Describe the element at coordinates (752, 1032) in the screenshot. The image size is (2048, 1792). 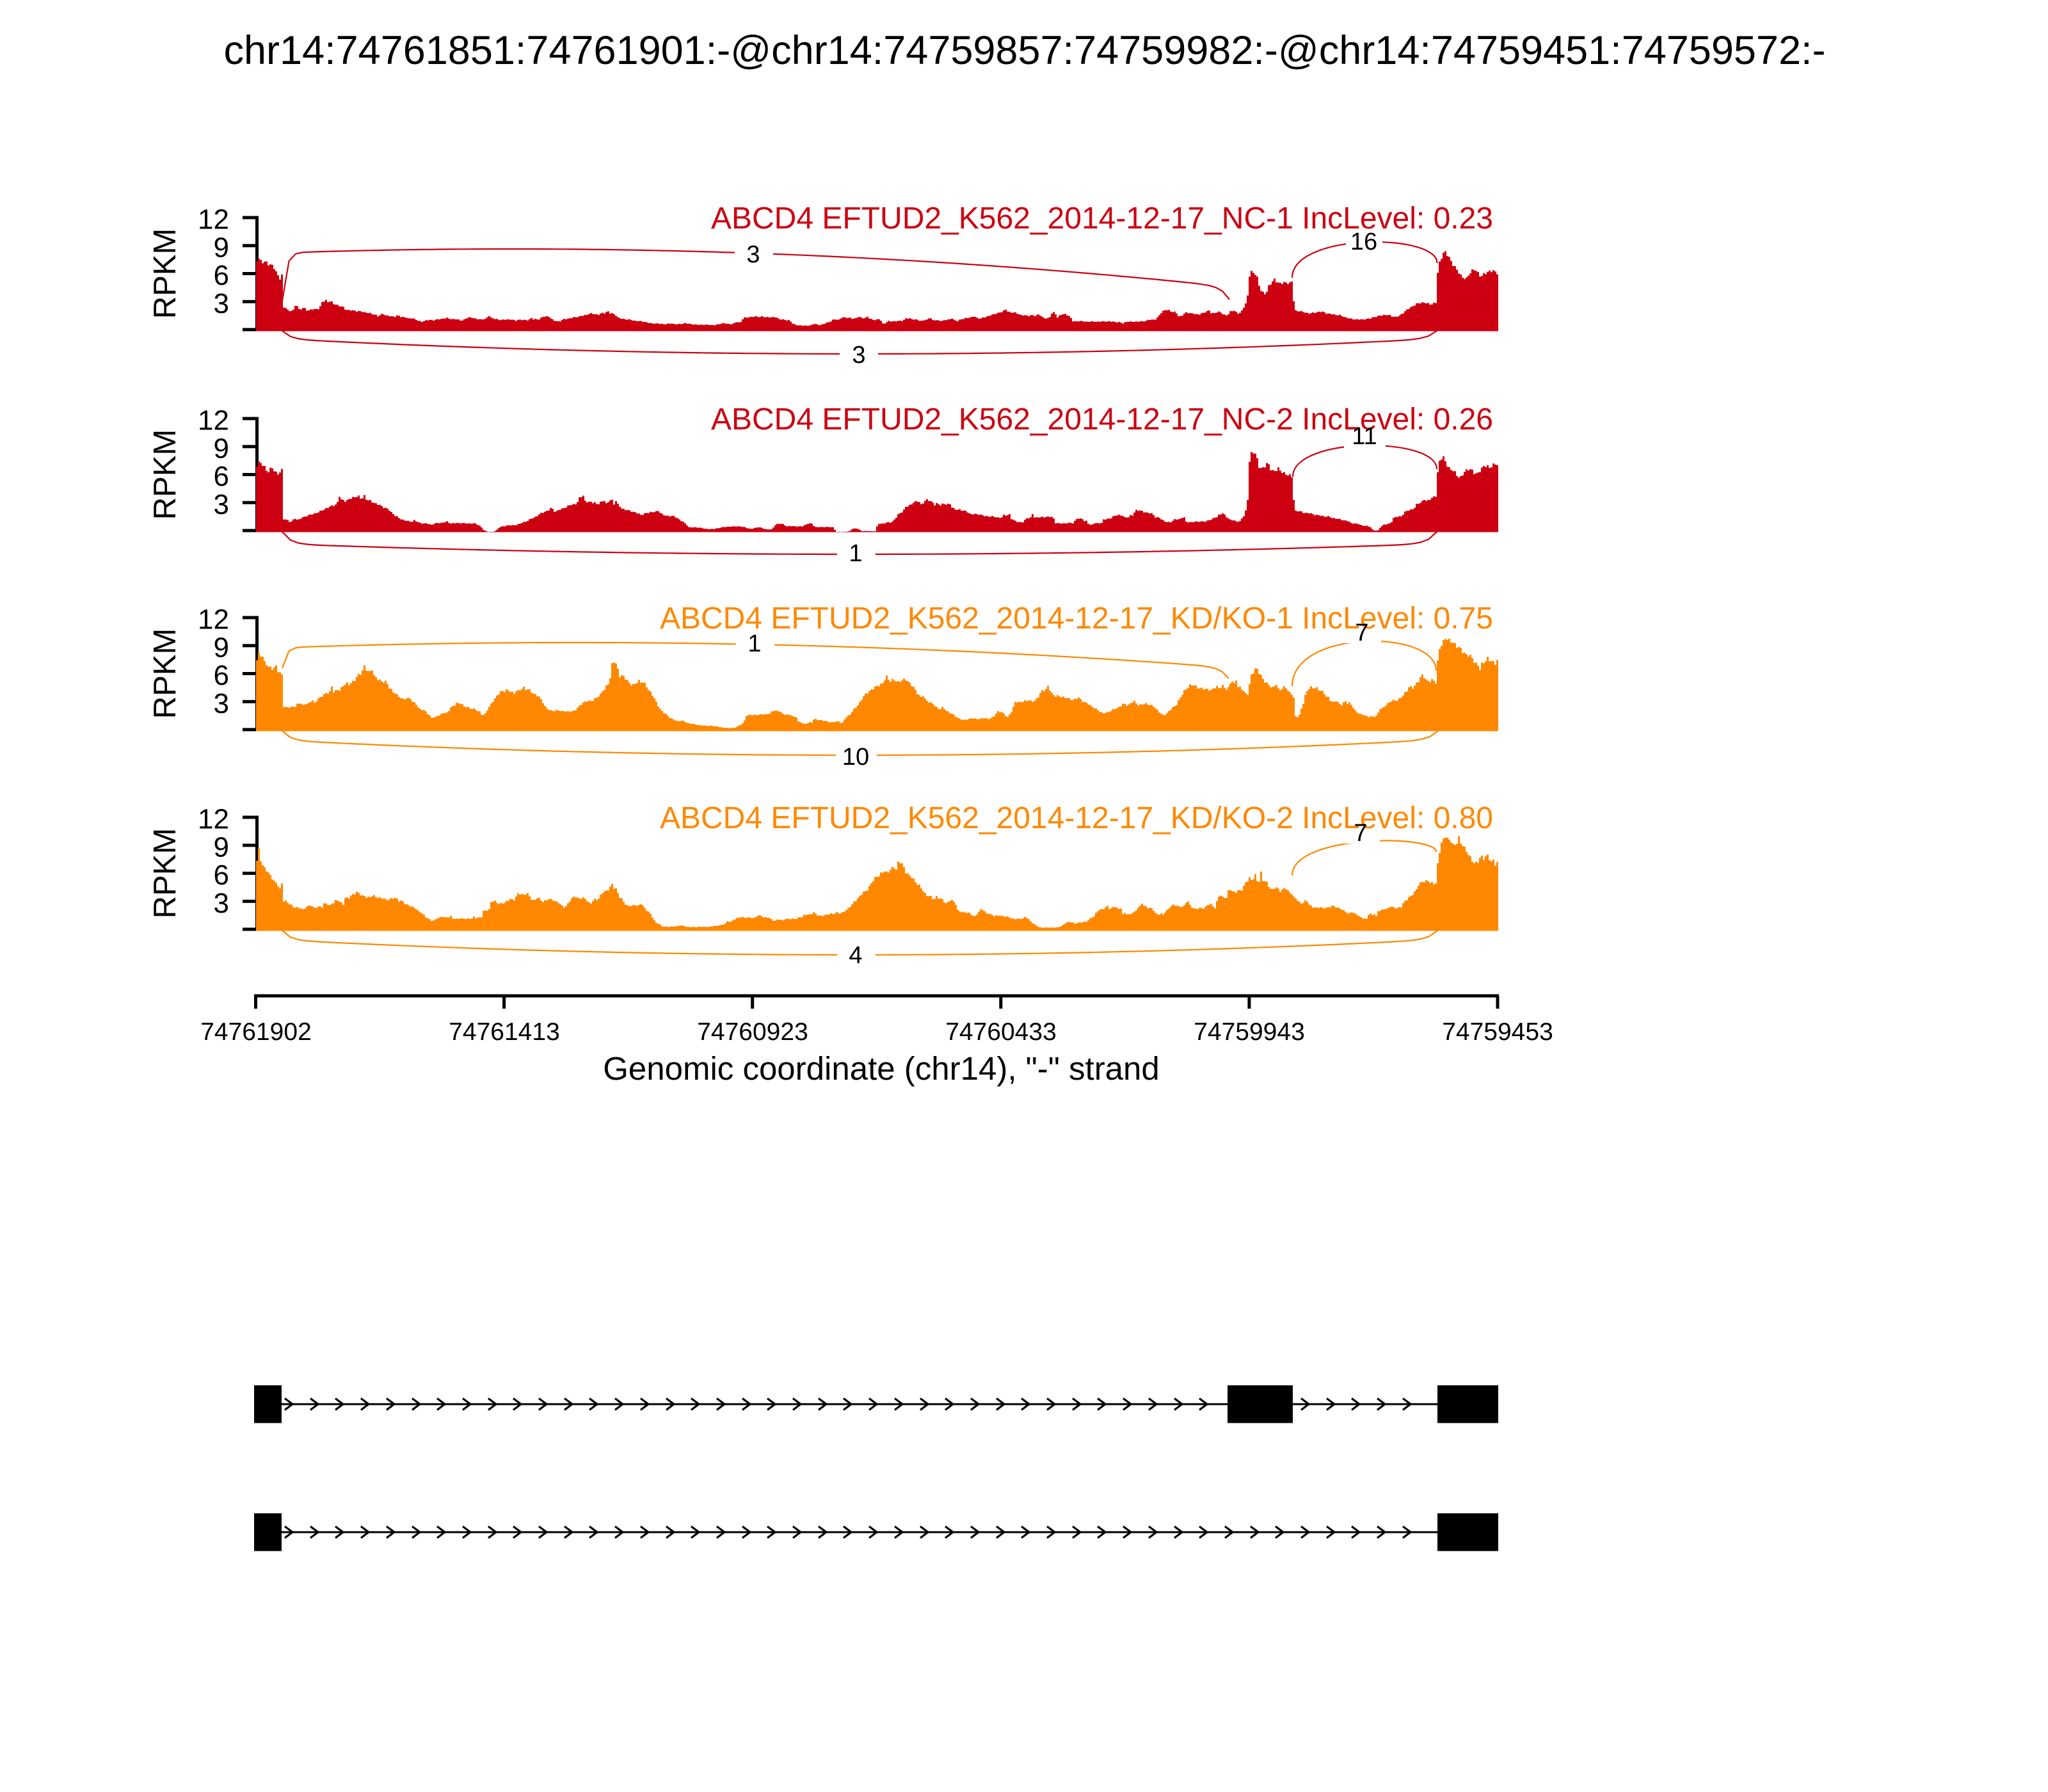
I see `svg-text: 74760923` at that location.